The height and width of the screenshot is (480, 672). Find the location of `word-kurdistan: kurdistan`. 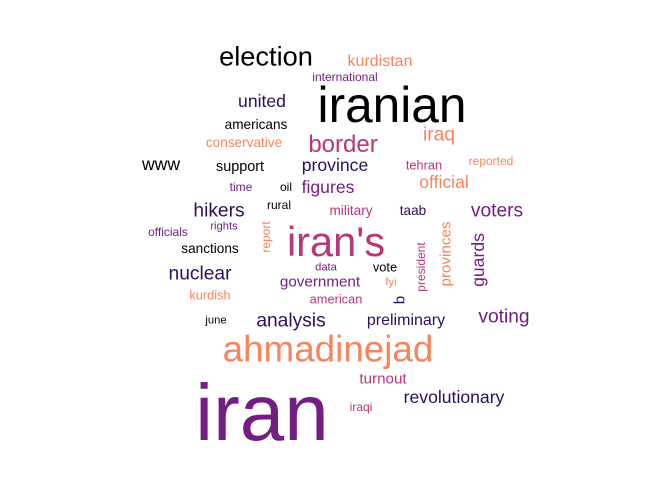

word-kurdistan: kurdistan is located at coordinates (380, 61).